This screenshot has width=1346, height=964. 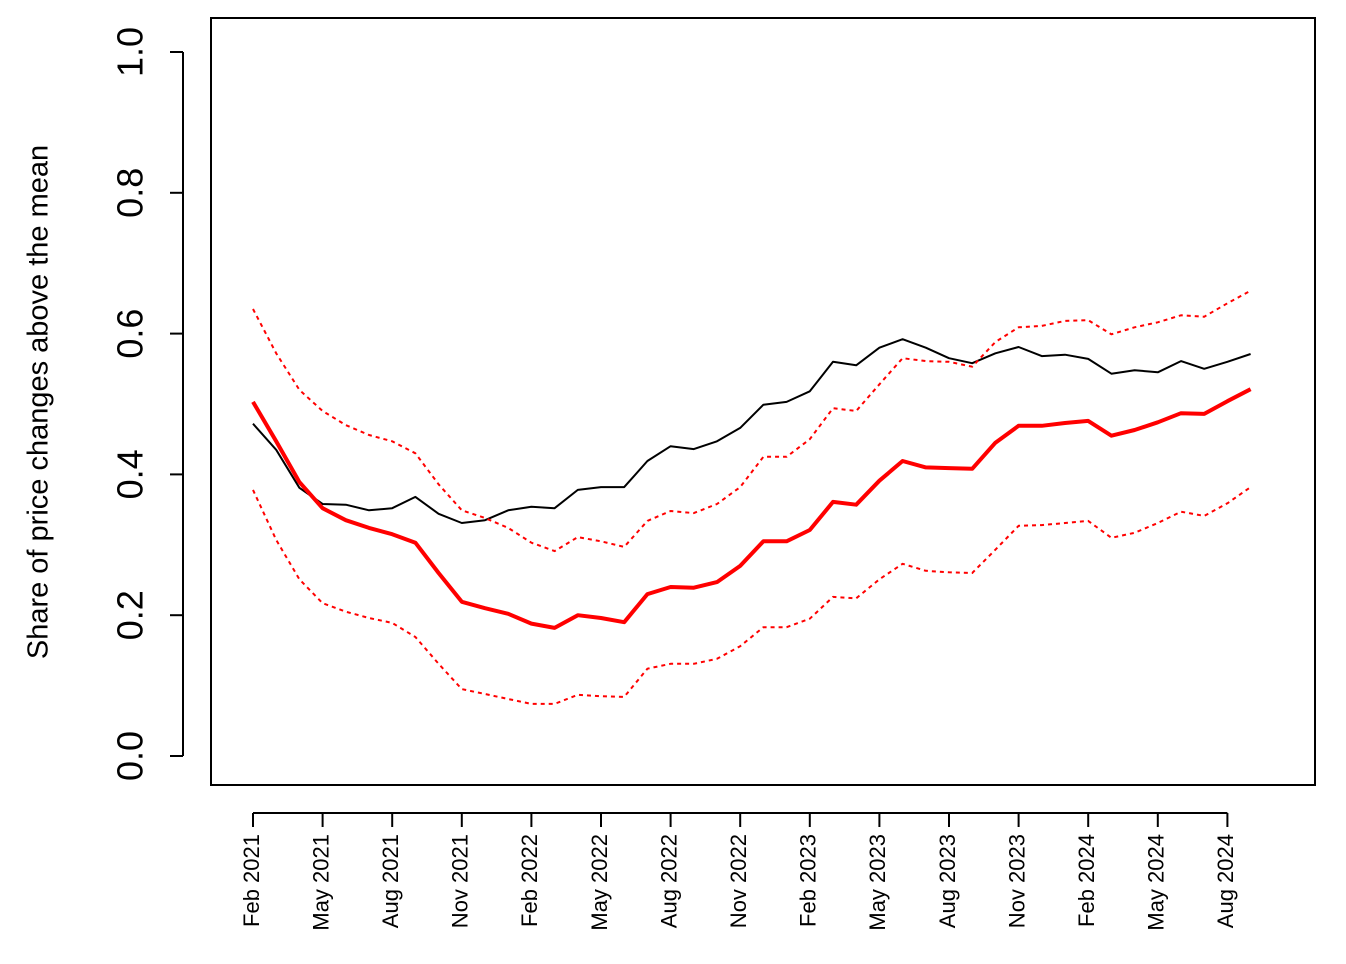 I want to click on x-tick-label: Aug 2021, so click(x=390, y=881).